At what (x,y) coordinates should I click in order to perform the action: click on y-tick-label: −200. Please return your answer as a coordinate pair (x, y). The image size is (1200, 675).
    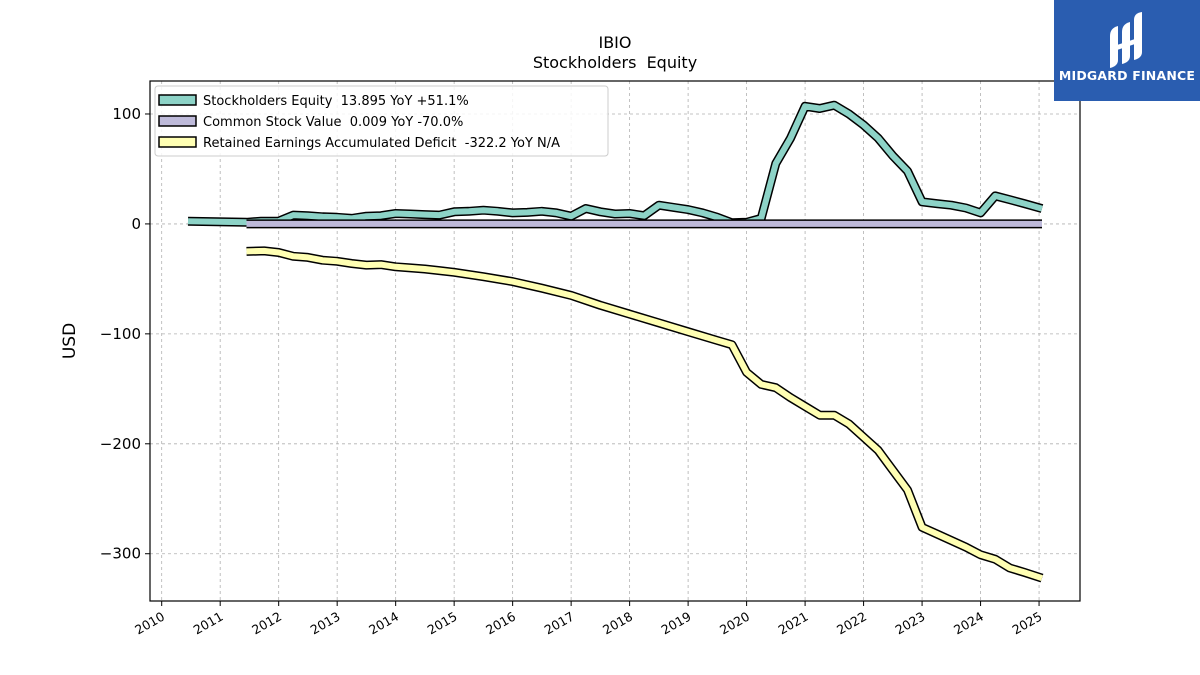
    Looking at the image, I should click on (120, 444).